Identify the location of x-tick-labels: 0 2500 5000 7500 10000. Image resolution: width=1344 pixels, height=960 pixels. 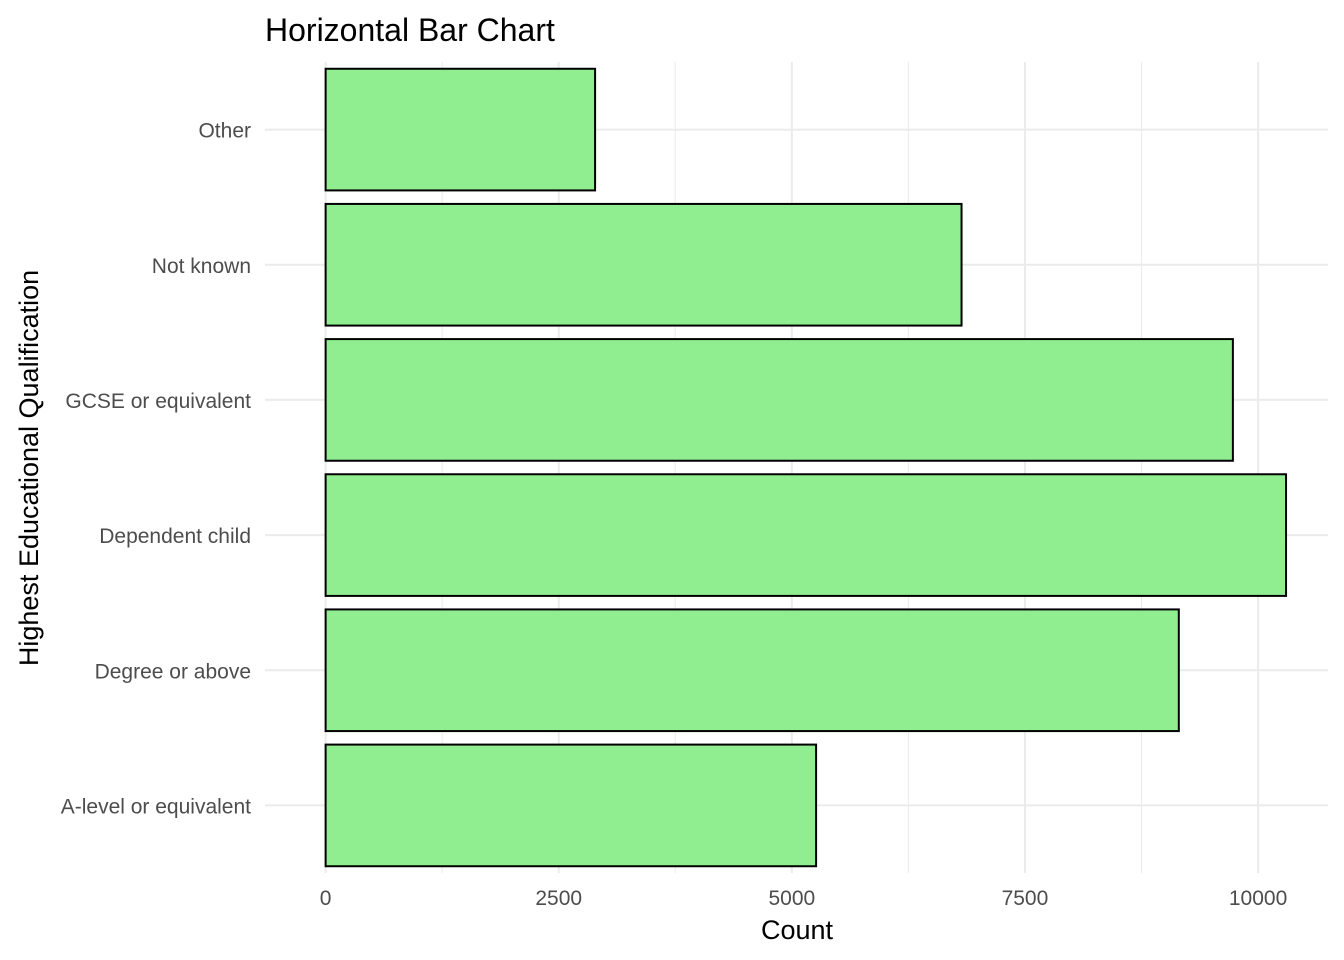
(804, 898).